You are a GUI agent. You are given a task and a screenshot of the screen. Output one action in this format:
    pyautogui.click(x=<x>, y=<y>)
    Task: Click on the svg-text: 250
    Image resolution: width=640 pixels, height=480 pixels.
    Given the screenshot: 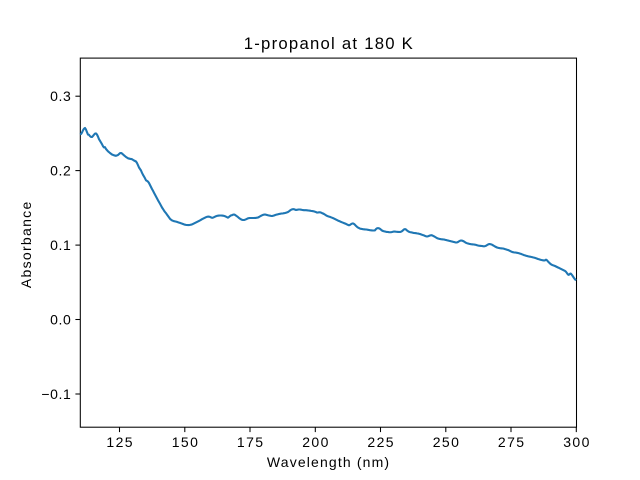 What is the action you would take?
    pyautogui.click(x=447, y=442)
    